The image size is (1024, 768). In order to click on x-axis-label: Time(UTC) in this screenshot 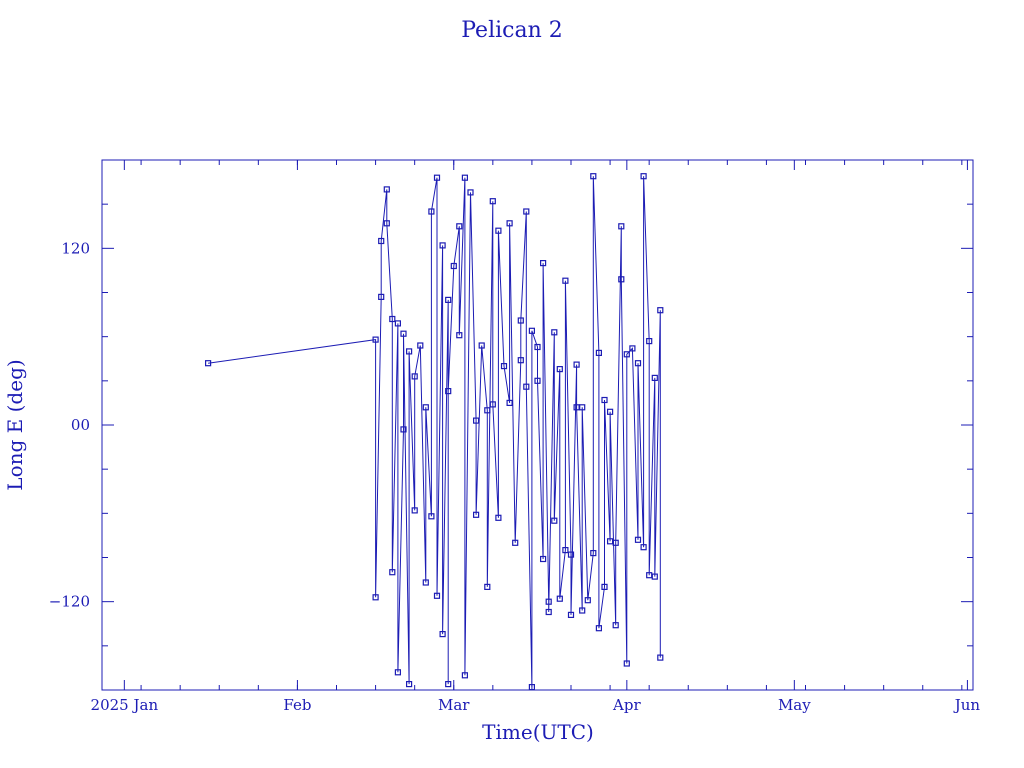, I will do `click(538, 732)`.